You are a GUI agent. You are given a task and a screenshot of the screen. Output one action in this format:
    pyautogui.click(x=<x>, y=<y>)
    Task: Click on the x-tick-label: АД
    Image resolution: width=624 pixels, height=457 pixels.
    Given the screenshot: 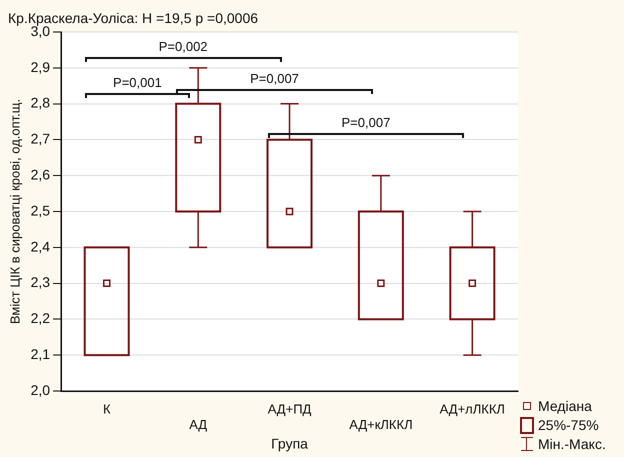 What is the action you would take?
    pyautogui.click(x=198, y=424)
    